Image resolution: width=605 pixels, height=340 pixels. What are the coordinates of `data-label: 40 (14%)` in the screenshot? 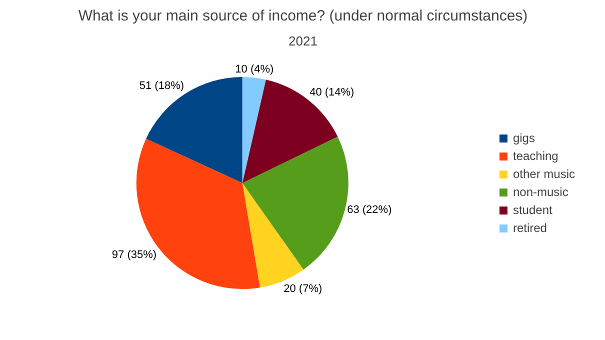 It's located at (332, 92).